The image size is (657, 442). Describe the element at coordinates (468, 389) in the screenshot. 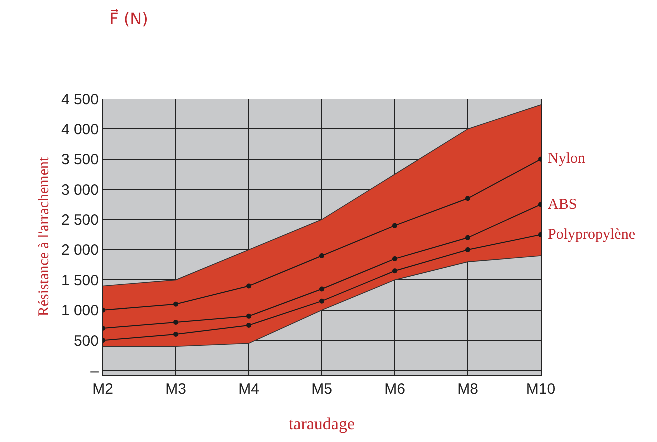

I see `x-tick-label: M8` at that location.